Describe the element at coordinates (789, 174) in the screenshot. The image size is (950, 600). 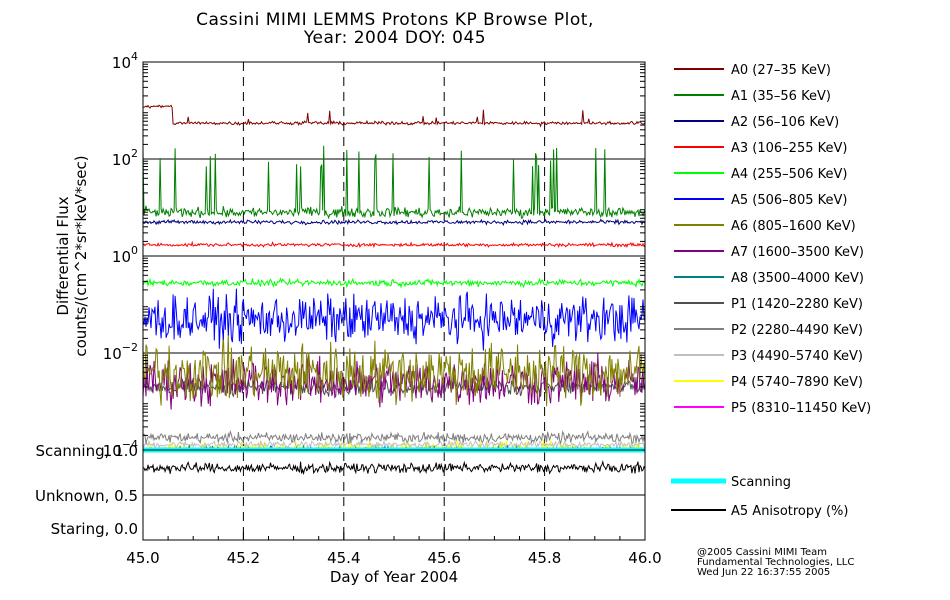
I see `legend-entry: A4 (255–506 KeV)` at that location.